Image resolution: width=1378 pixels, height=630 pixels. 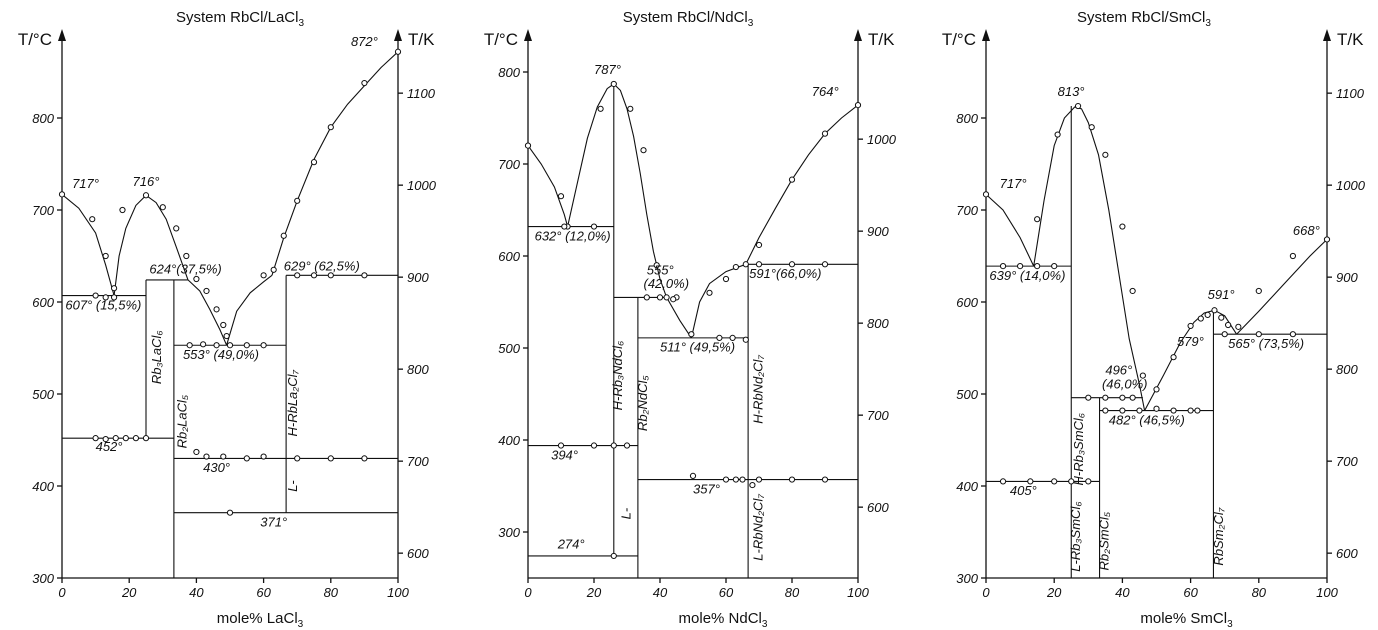 I want to click on temperature-annotation: 813°, so click(x=1071, y=91).